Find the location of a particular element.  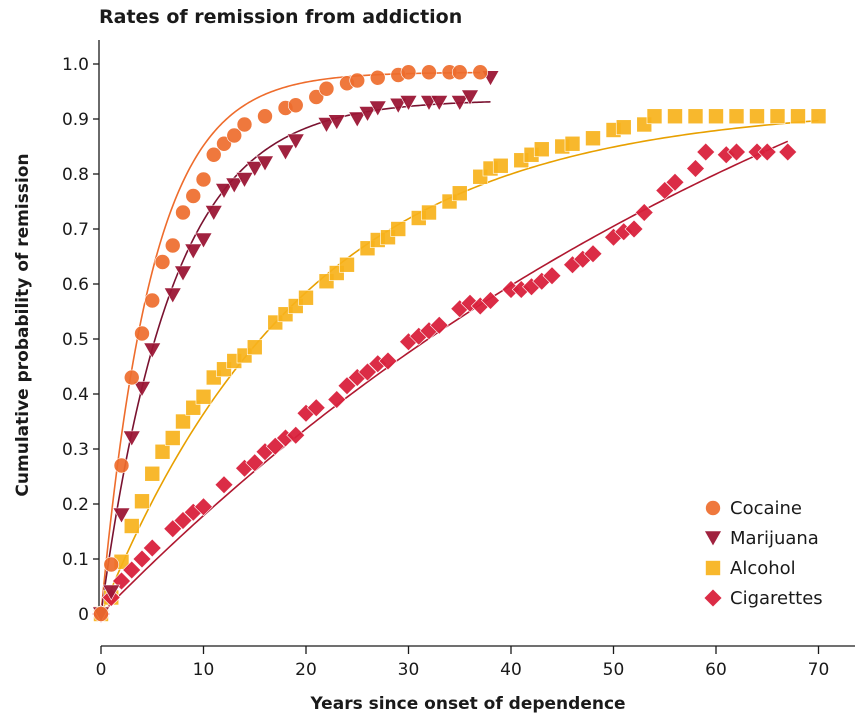

legend: Cocaine Marijuana Alcohol Cigarettes is located at coordinates (763, 553).